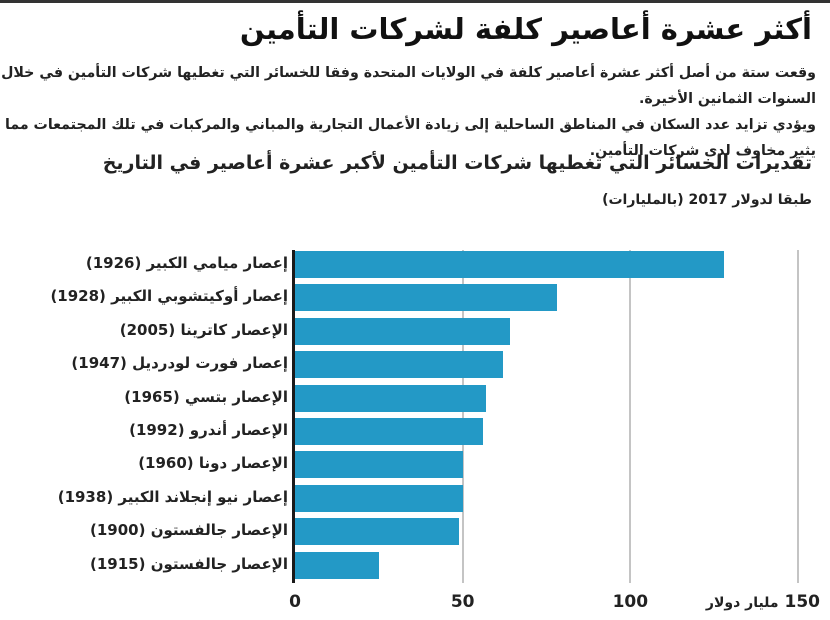 The image size is (830, 620). I want to click on x-tick-label: 150 مليار دولار, so click(762, 602).